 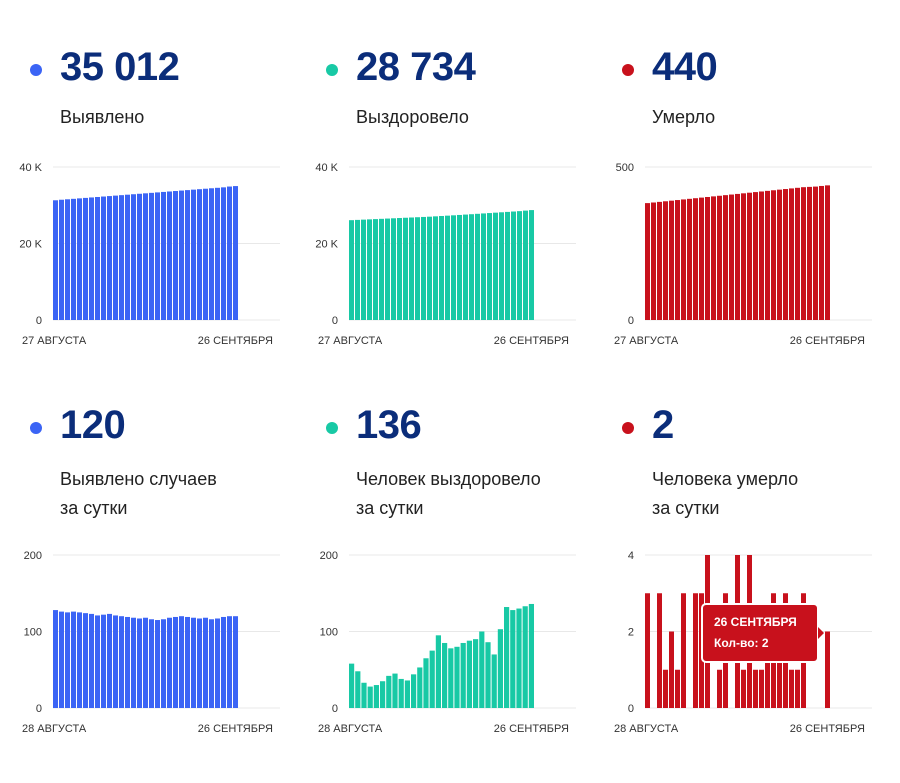 I want to click on panel-label: Умерло, so click(x=684, y=117).